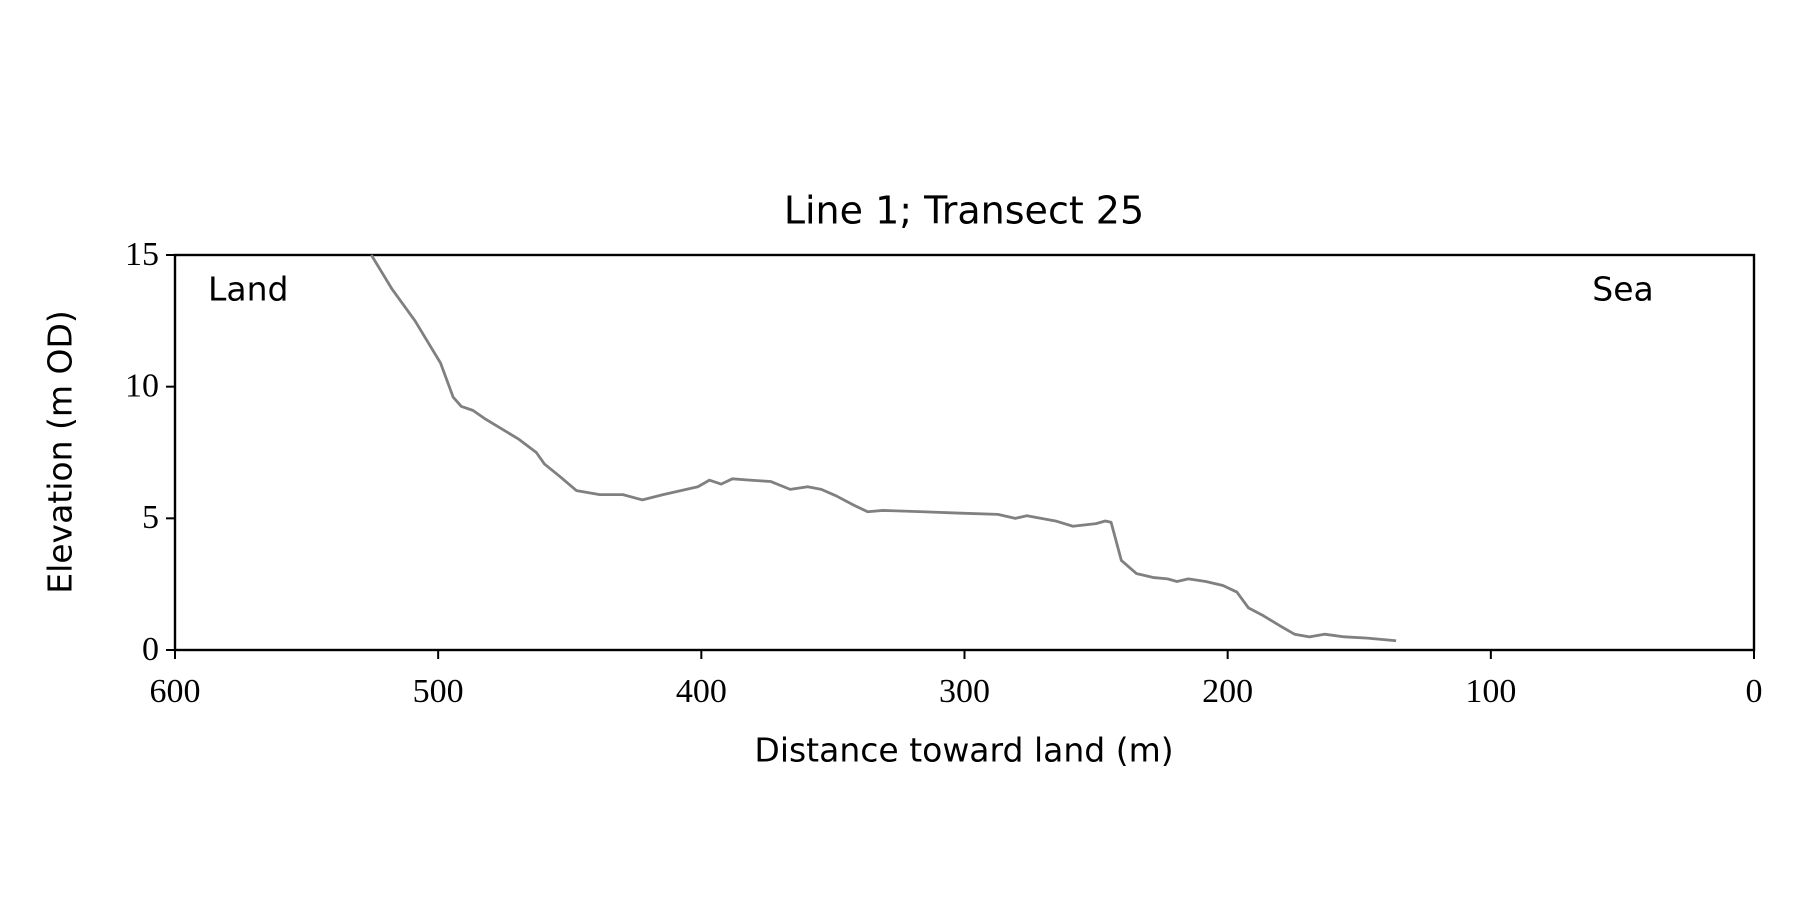 This screenshot has height=900, width=1800. What do you see at coordinates (701, 691) in the screenshot?
I see `x-tick-label: 400` at bounding box center [701, 691].